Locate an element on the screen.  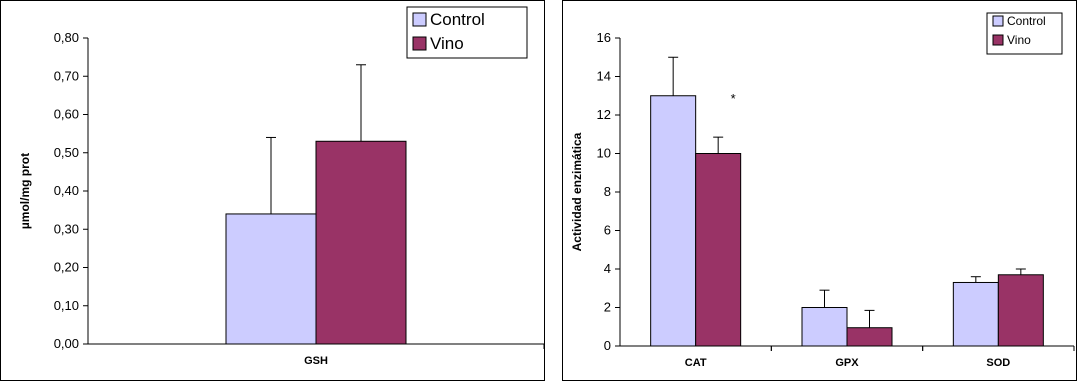
y-tick-label: 0 is located at coordinates (607, 345).